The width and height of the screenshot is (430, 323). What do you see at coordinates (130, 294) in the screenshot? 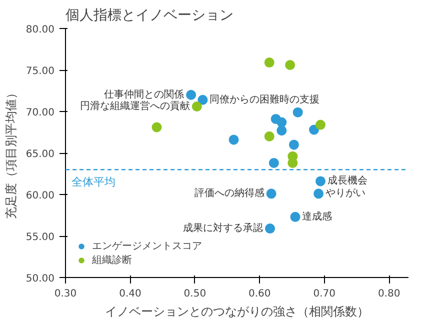
I see `x-tick-label: 0.40` at bounding box center [130, 294].